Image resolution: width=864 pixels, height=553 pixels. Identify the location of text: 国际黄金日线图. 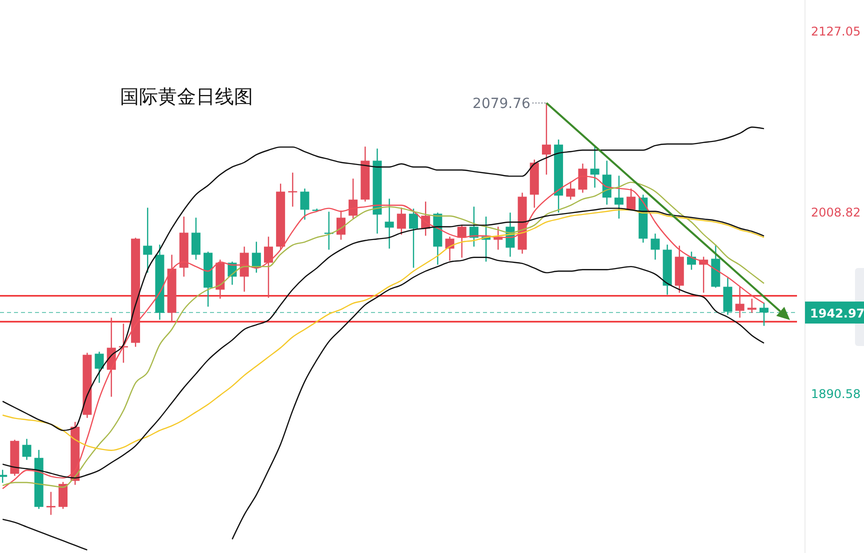
(186, 97).